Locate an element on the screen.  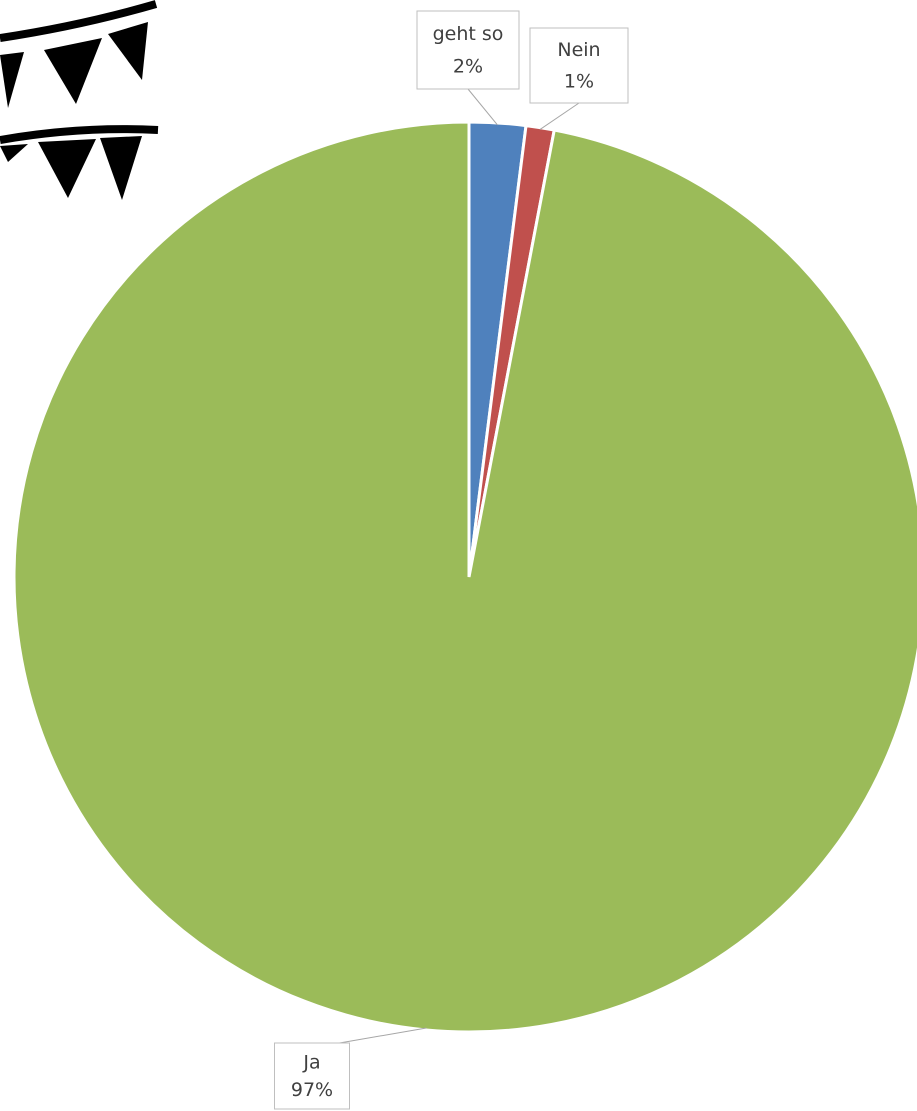
value-label: 97% is located at coordinates (312, 1090).